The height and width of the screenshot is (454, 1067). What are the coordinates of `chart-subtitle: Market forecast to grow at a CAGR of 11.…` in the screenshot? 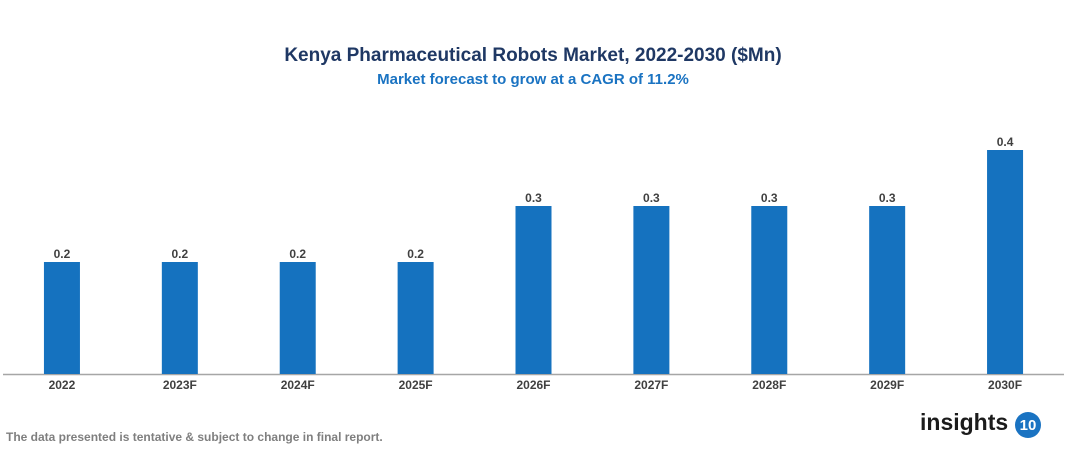 It's located at (533, 79).